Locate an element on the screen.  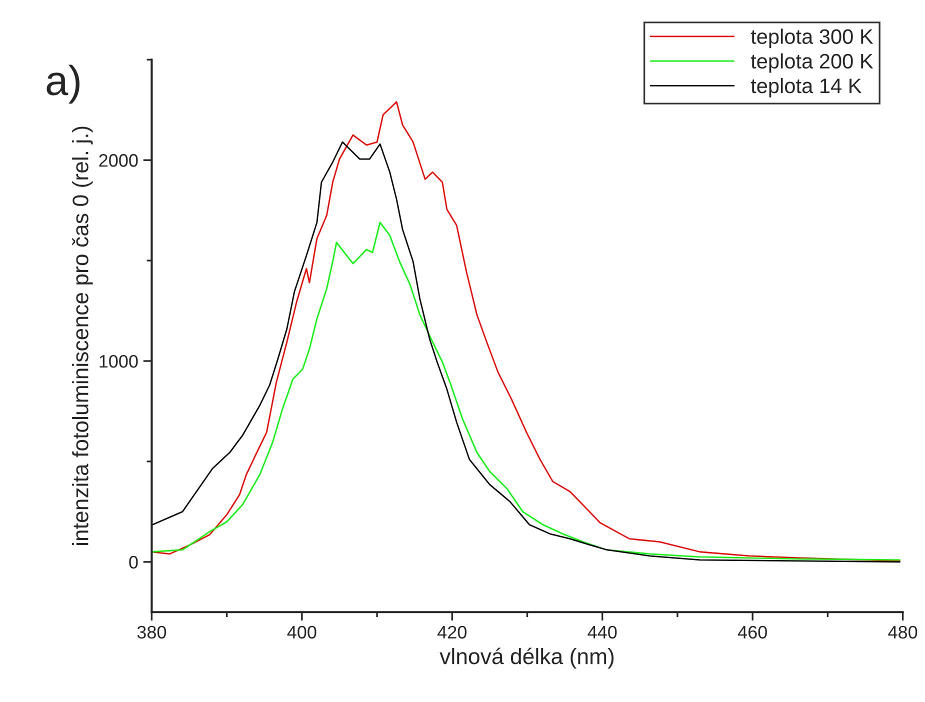
x-tick-label: 460 is located at coordinates (752, 632).